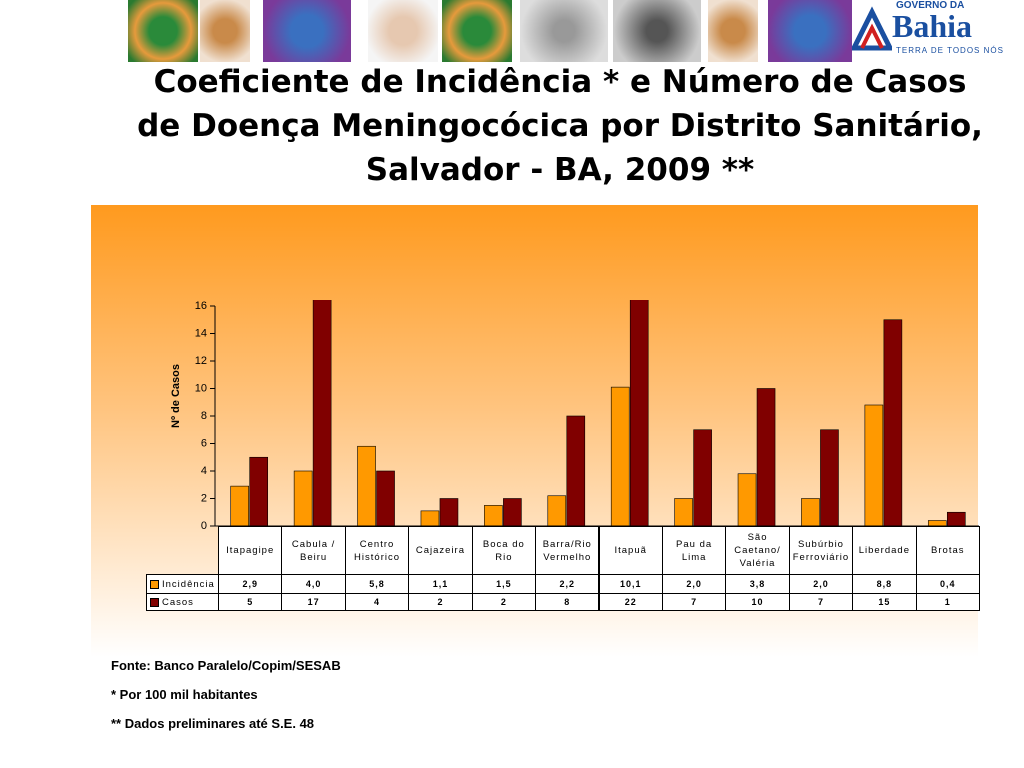 Image resolution: width=1024 pixels, height=768 pixels. I want to click on note: Fonte: Banco Paralelo/Copim/SESAB, so click(226, 665).